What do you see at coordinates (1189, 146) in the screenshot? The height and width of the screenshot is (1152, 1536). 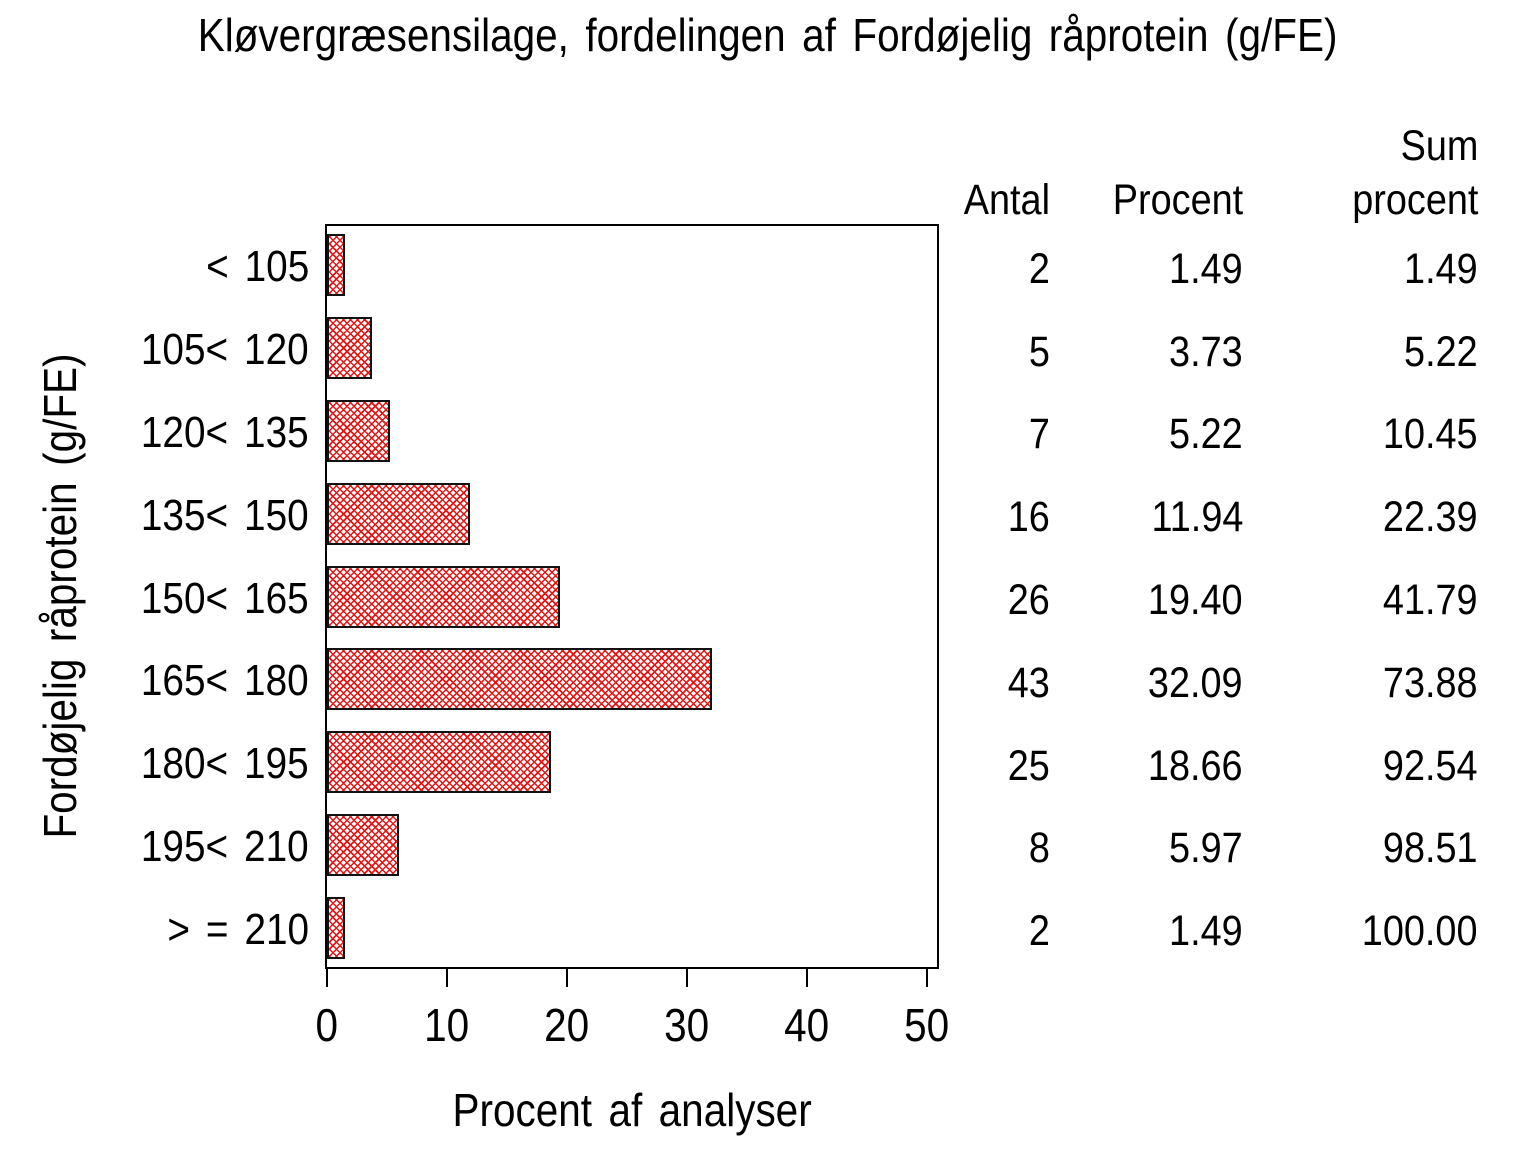 I see `table-header-line1: Sum` at bounding box center [1189, 146].